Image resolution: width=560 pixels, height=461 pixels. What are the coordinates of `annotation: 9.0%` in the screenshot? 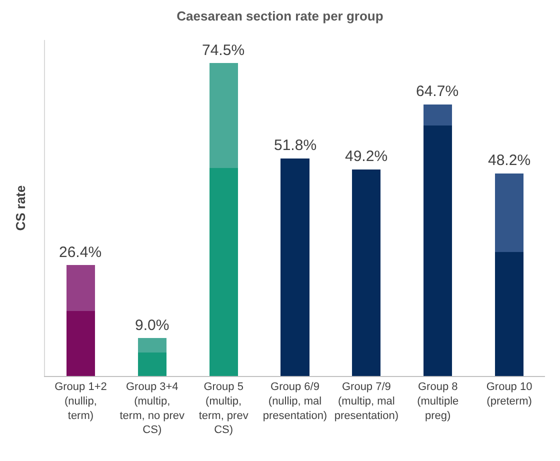 It's located at (152, 325).